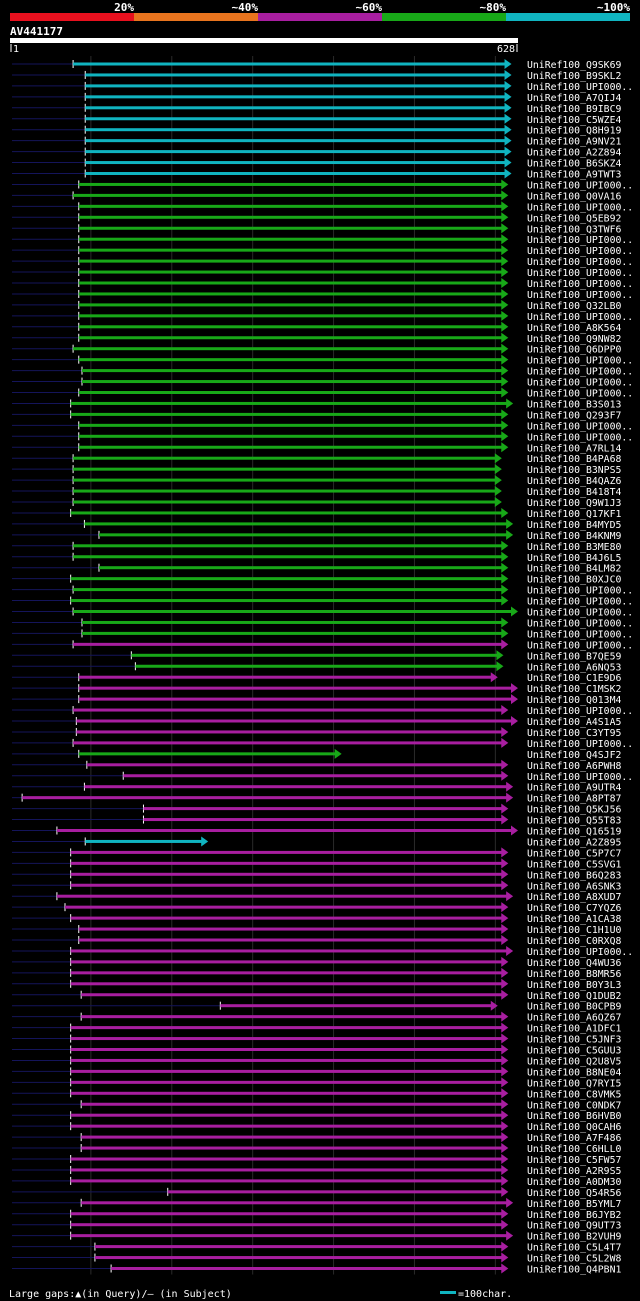 The width and height of the screenshot is (640, 1301). Describe the element at coordinates (316, 842) in the screenshot. I see `hit-row: UniRef100_A2Z895` at that location.